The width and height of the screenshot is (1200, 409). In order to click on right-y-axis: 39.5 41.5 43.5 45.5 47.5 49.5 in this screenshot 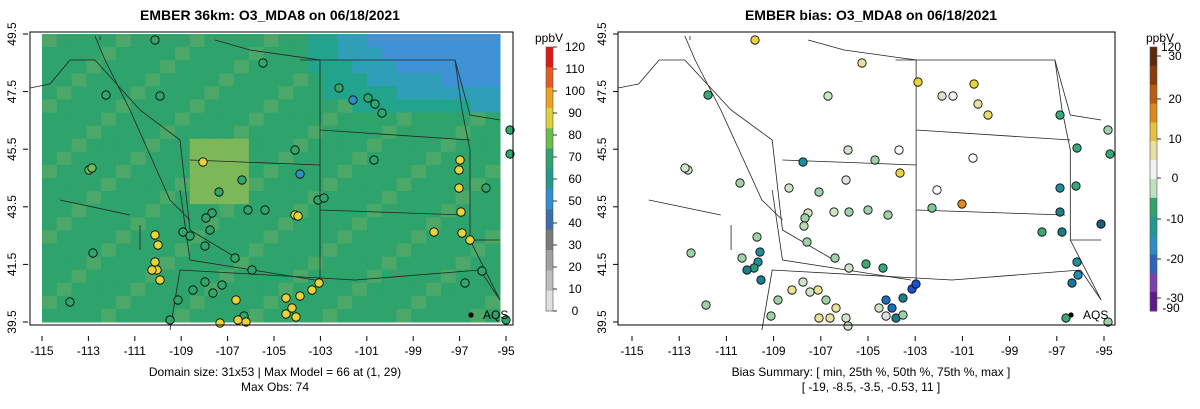, I will do `click(606, 178)`.